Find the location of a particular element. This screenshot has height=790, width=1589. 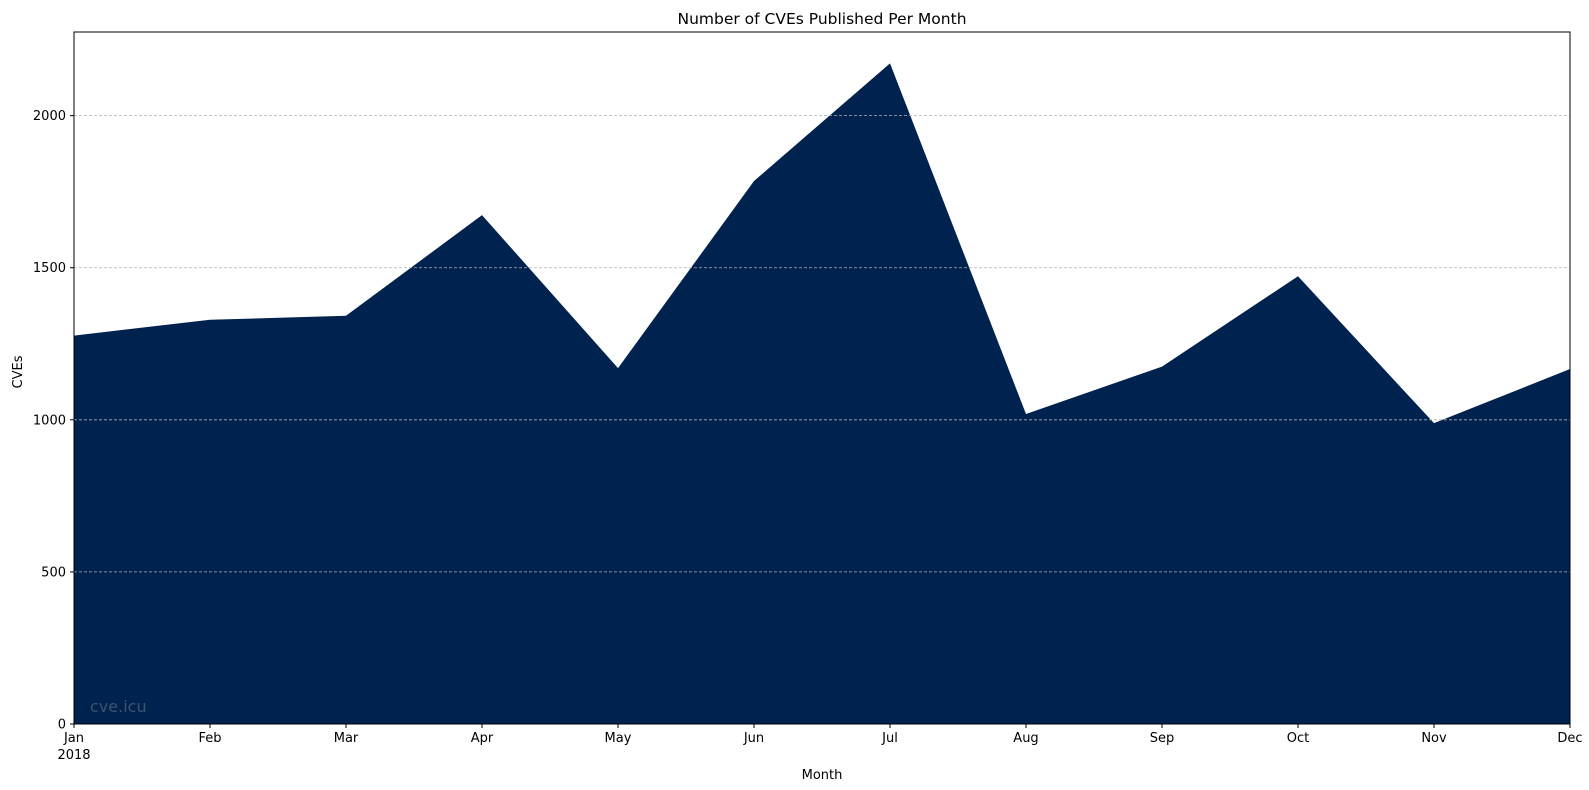

x-tick-label-feb: Feb is located at coordinates (209, 738).